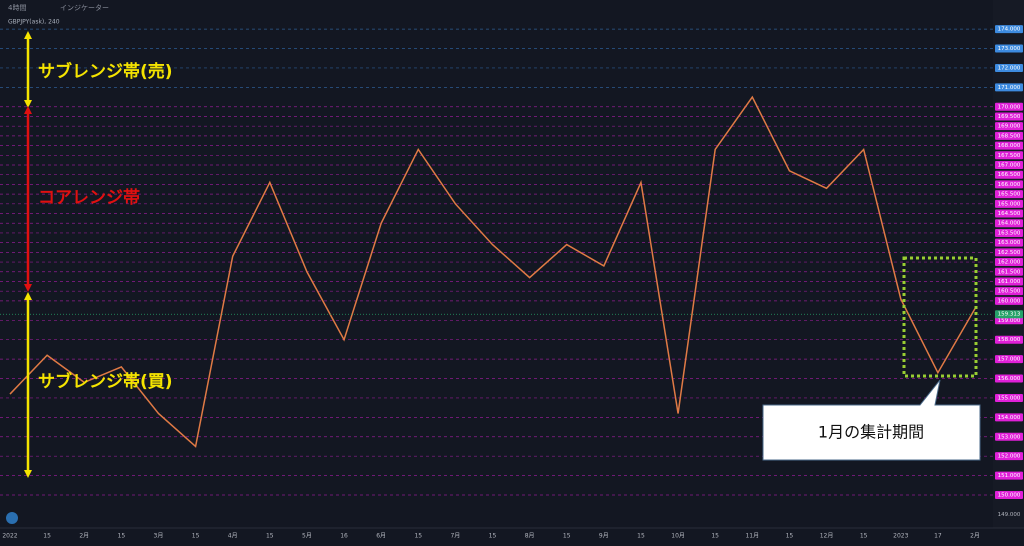 The height and width of the screenshot is (546, 1024). I want to click on y-tick-label: 164.500, so click(1009, 214).